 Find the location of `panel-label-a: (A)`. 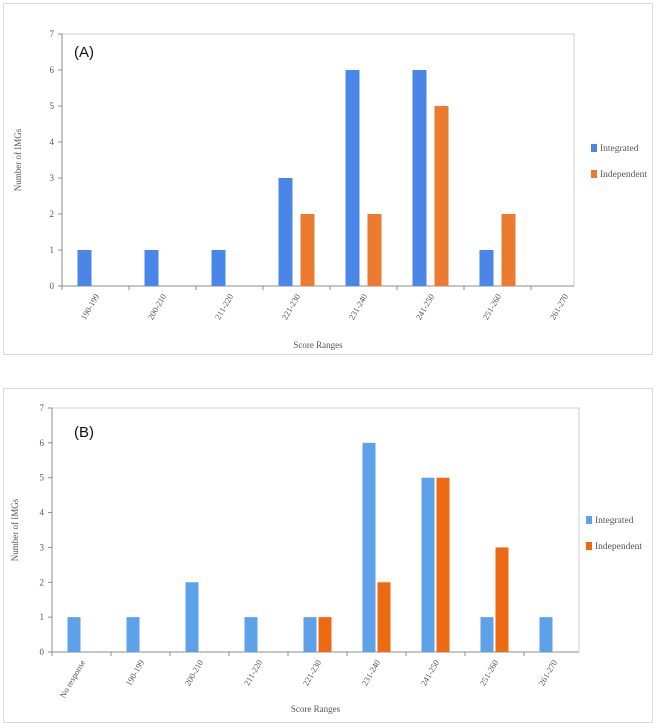

panel-label-a: (A) is located at coordinates (84, 52).